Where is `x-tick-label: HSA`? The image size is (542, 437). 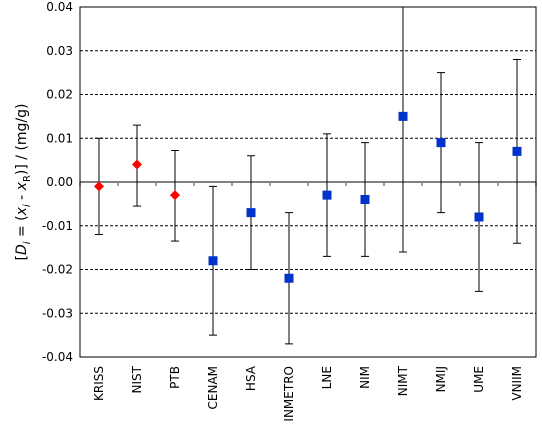
x-tick-label: HSA is located at coordinates (251, 378).